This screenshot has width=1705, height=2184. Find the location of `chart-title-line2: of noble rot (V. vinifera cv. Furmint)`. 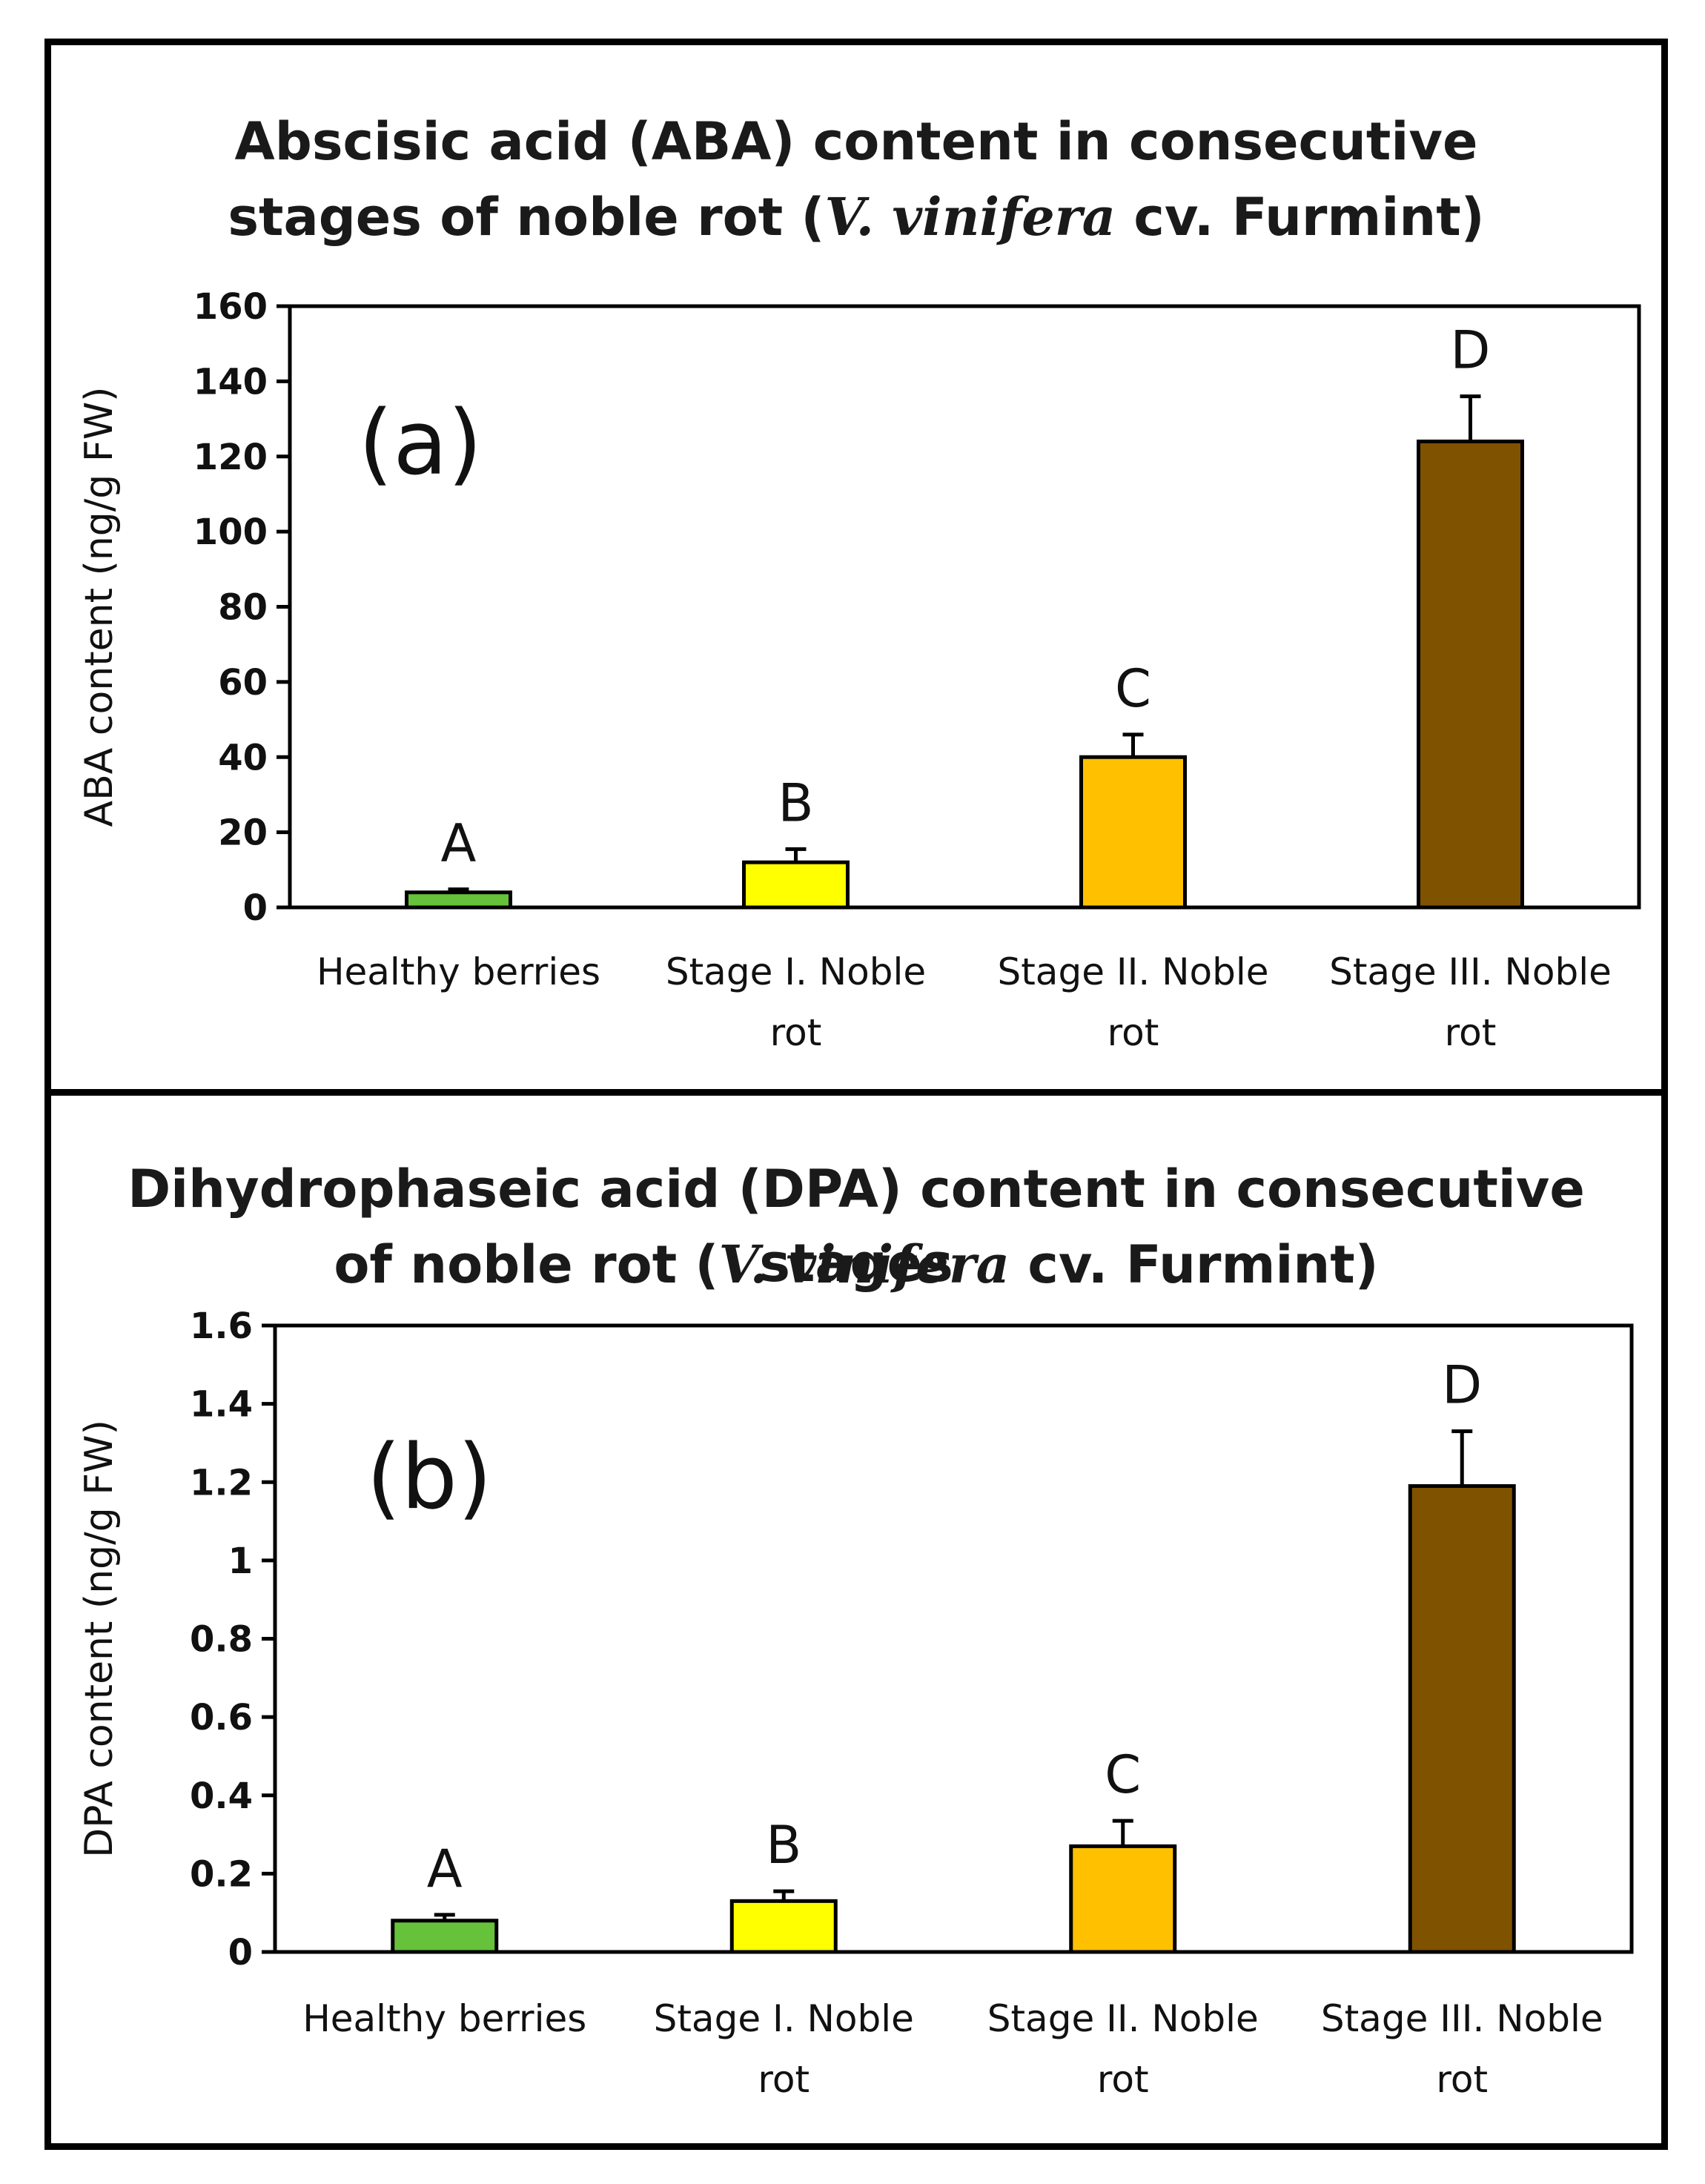

chart-title-line2: of noble rot (V. vinifera cv. Furmint) is located at coordinates (856, 1264).